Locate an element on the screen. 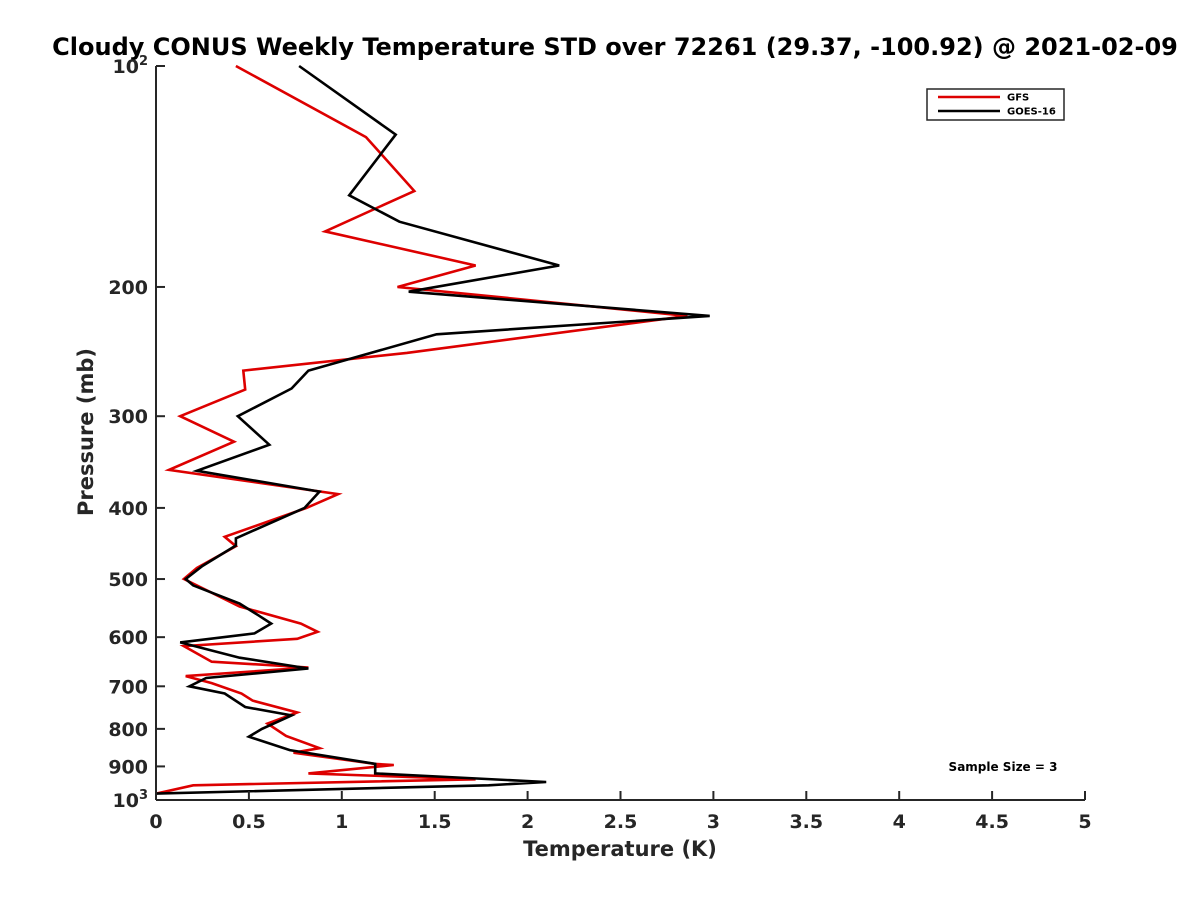 The height and width of the screenshot is (900, 1200). legend-label-goes16: GOES-16 is located at coordinates (1031, 112).